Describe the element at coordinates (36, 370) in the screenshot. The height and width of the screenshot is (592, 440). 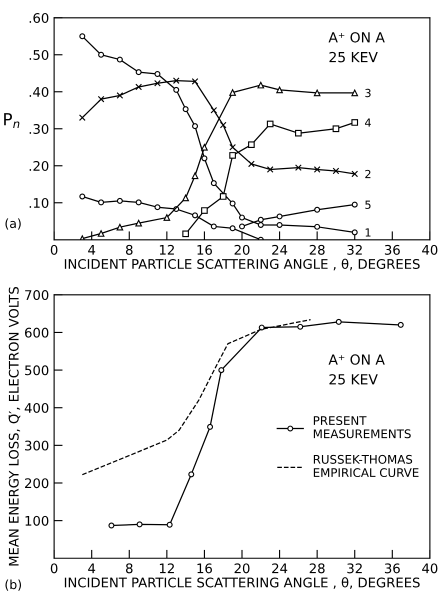
I see `y-tick-label: 500` at that location.